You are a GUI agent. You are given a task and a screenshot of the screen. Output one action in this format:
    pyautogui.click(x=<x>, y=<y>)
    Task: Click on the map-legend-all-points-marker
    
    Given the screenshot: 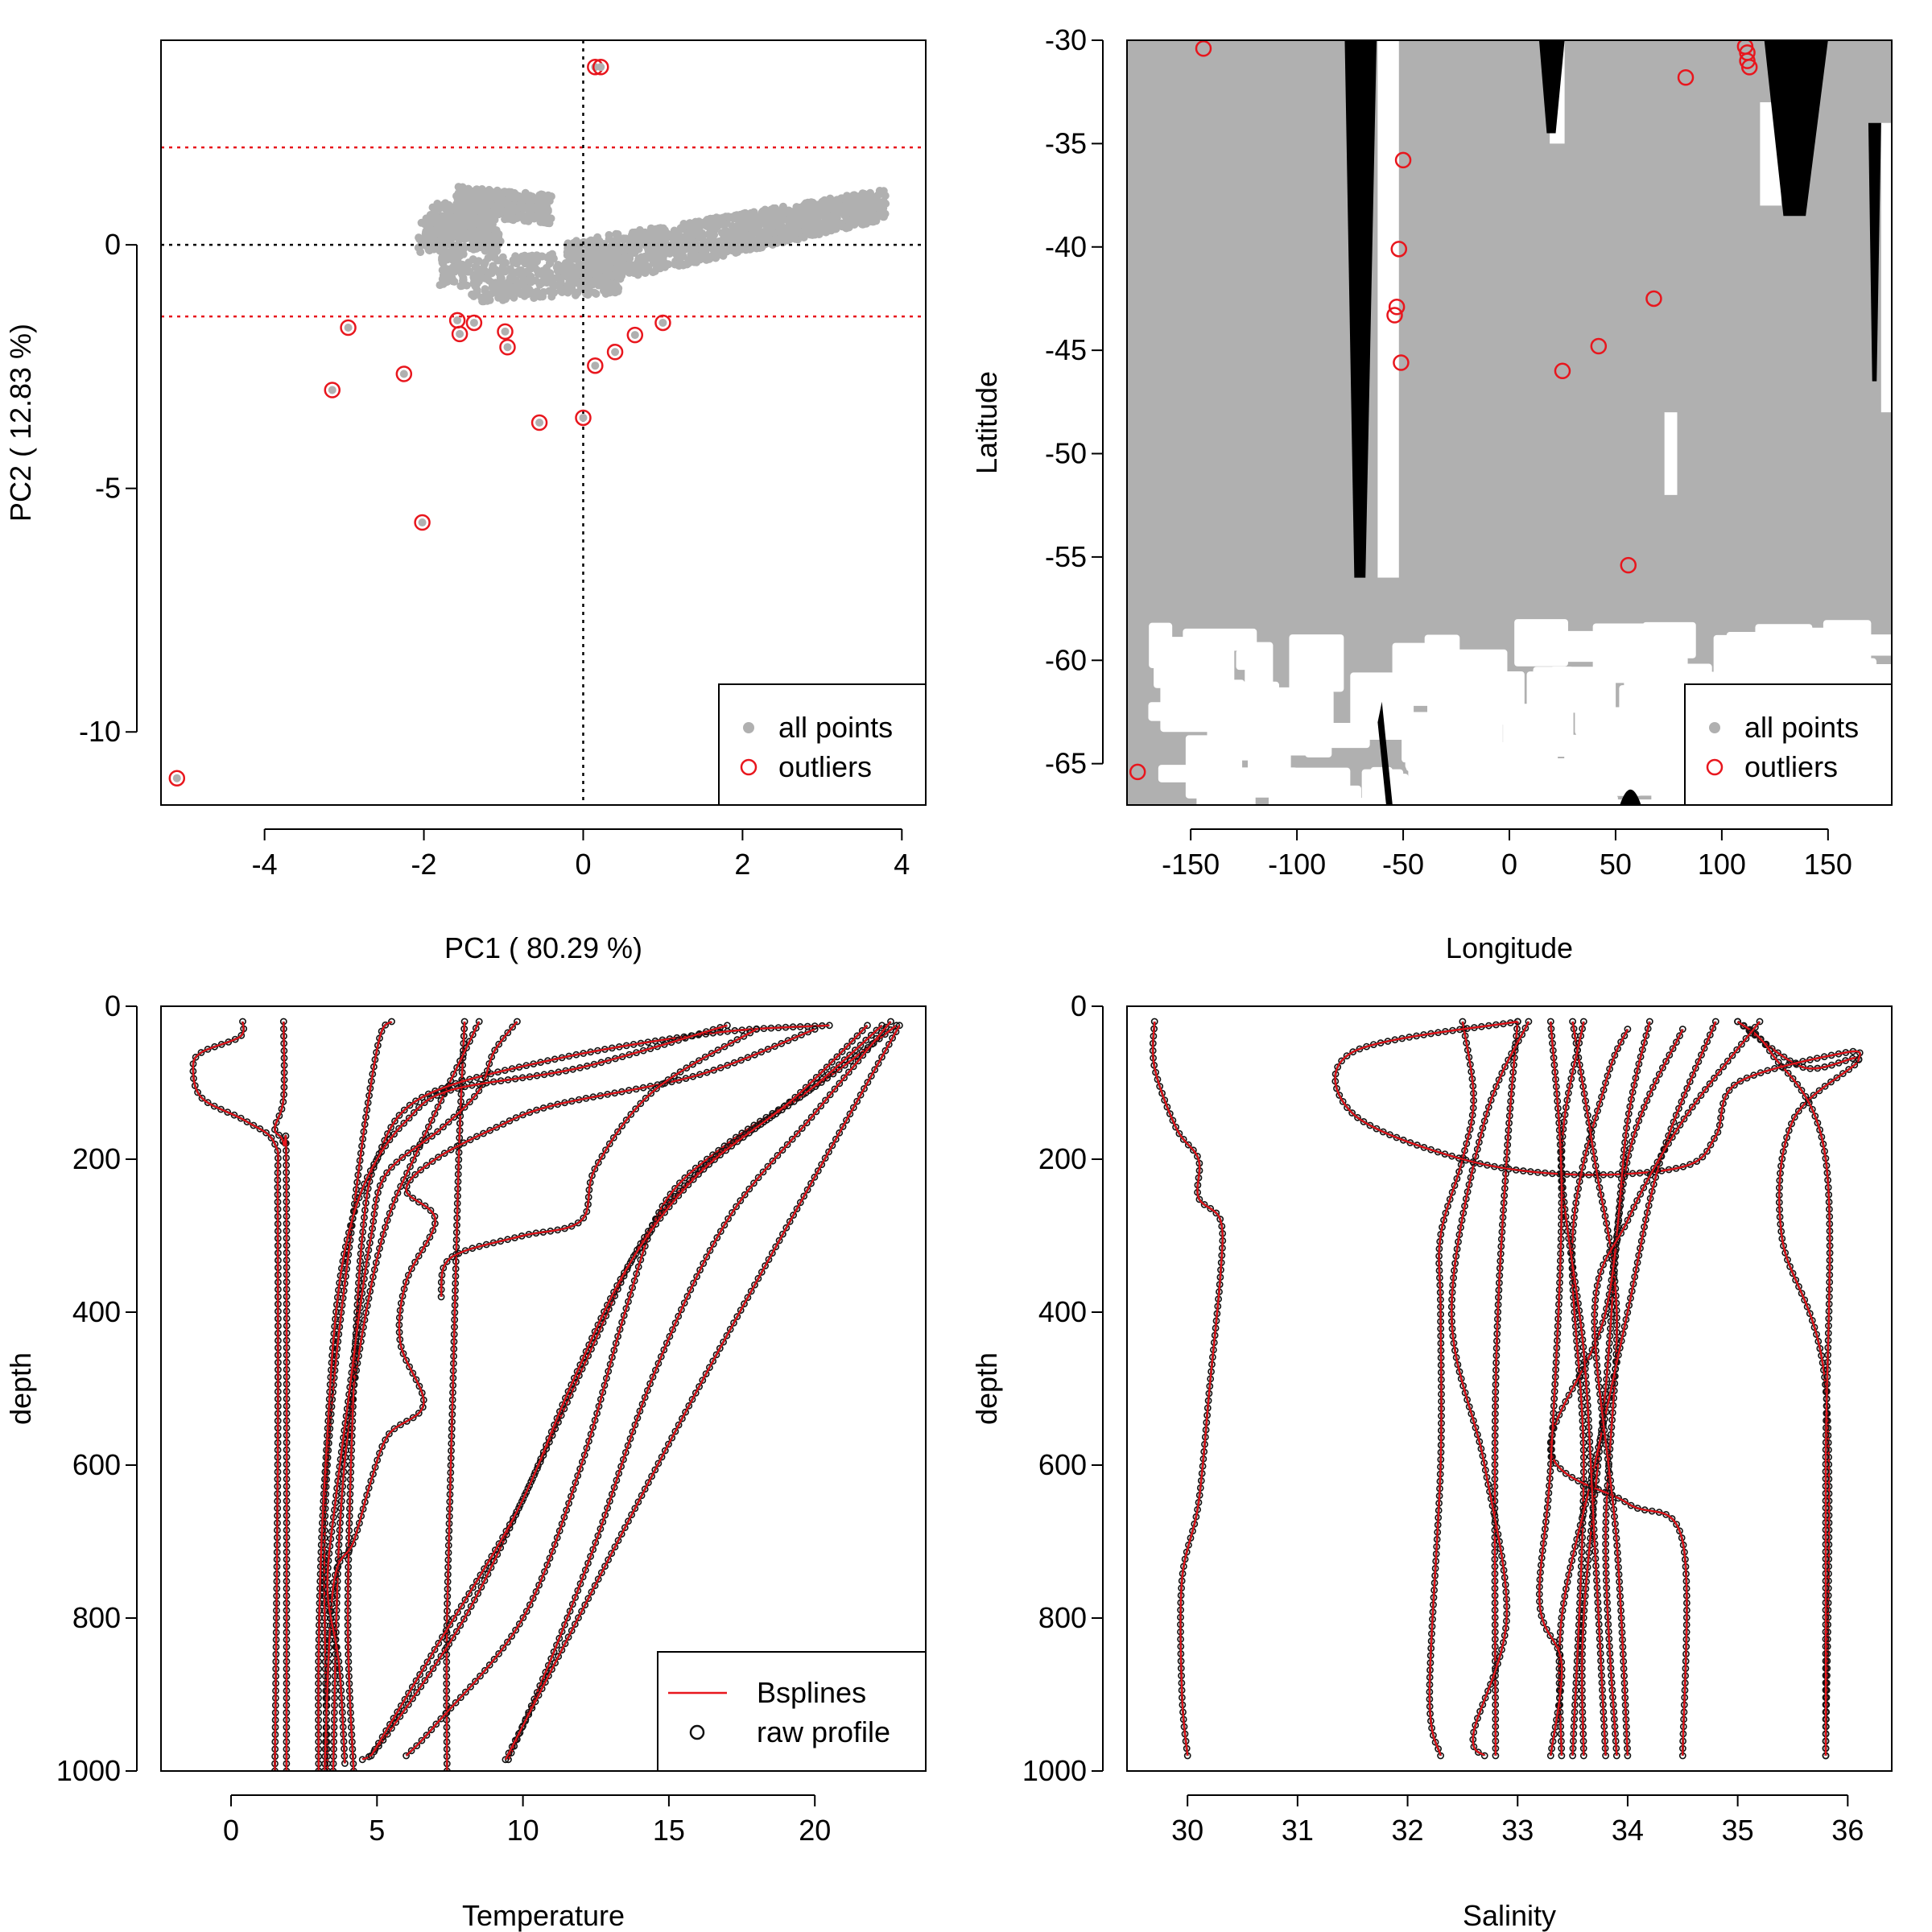 What is the action you would take?
    pyautogui.click(x=1714, y=727)
    